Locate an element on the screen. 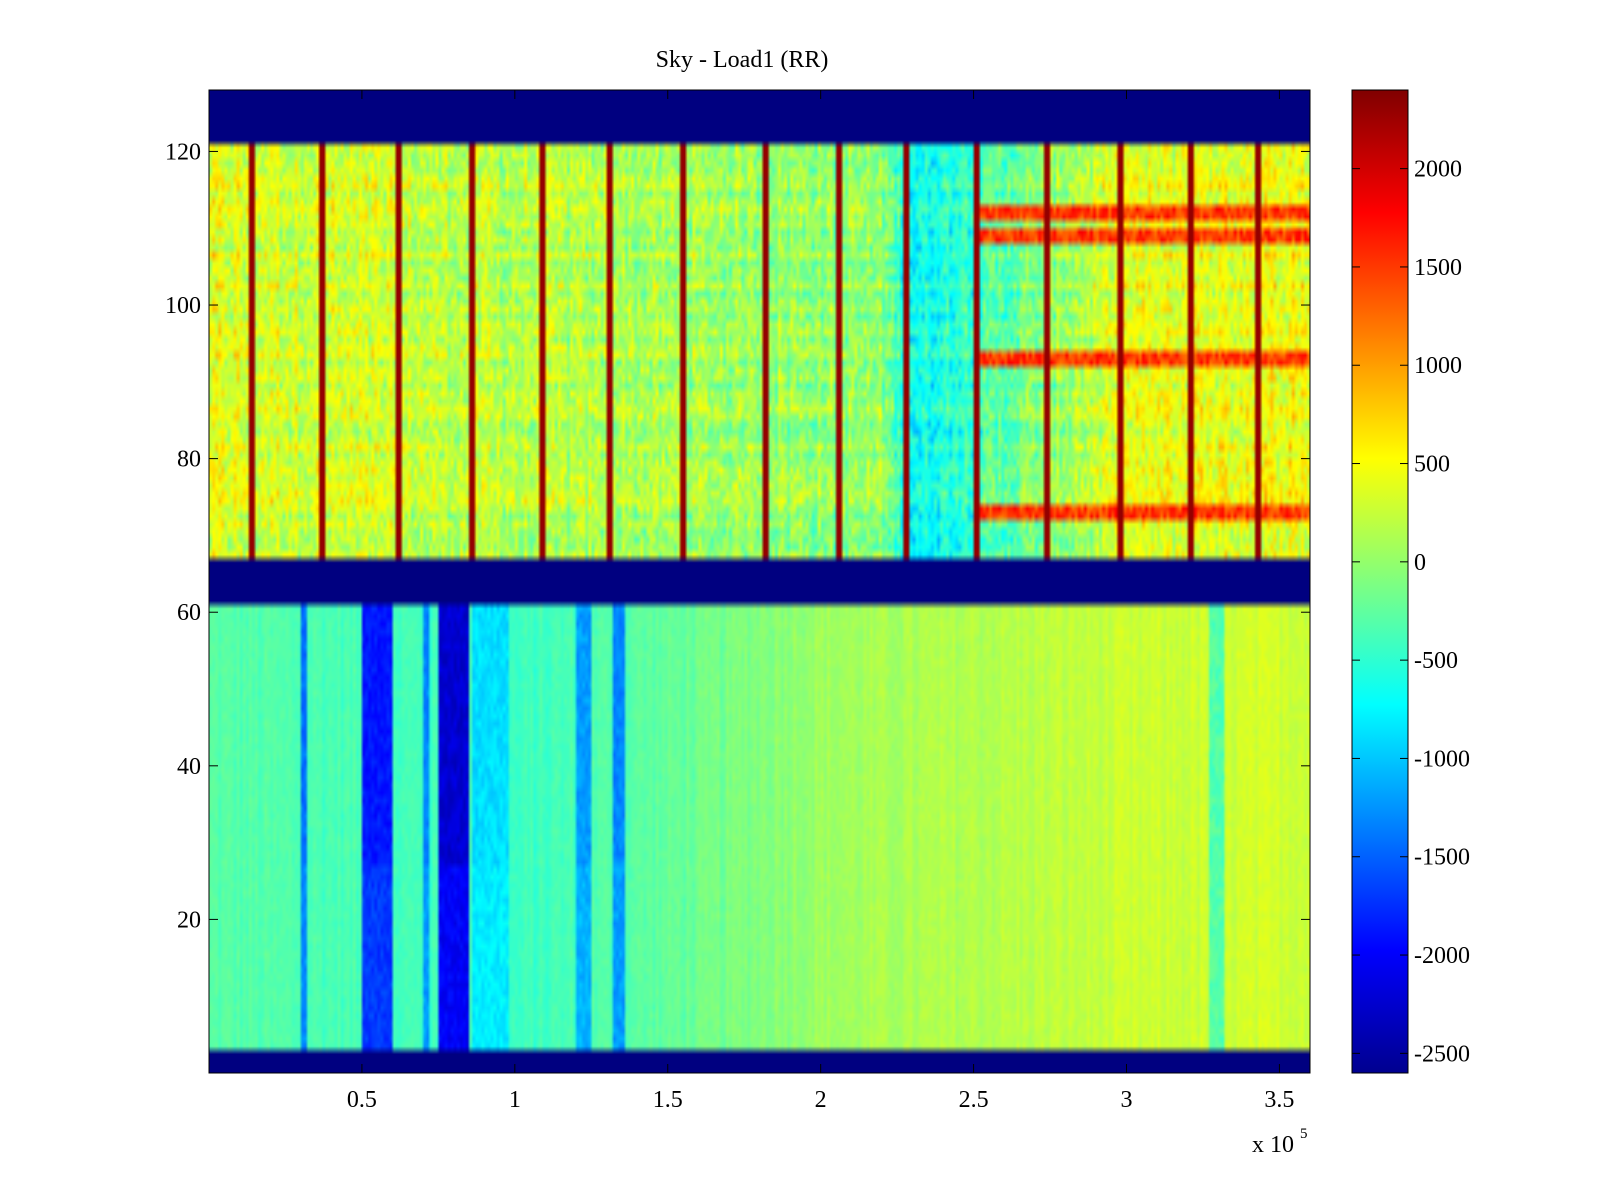 The height and width of the screenshot is (1200, 1600). y-tick-label: 60 is located at coordinates (189, 613).